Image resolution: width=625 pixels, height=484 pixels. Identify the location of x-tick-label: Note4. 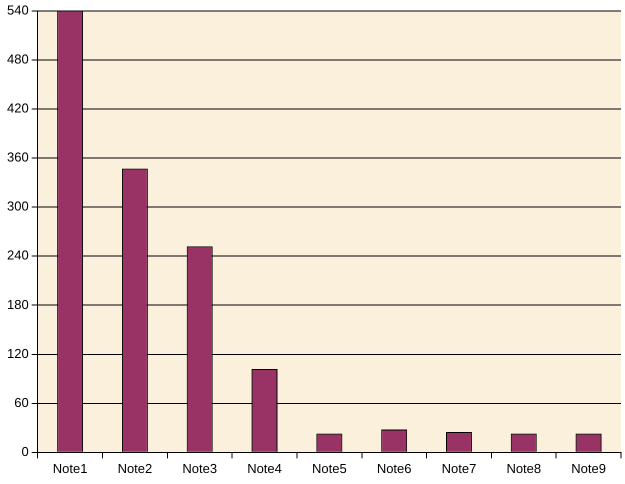
(264, 468).